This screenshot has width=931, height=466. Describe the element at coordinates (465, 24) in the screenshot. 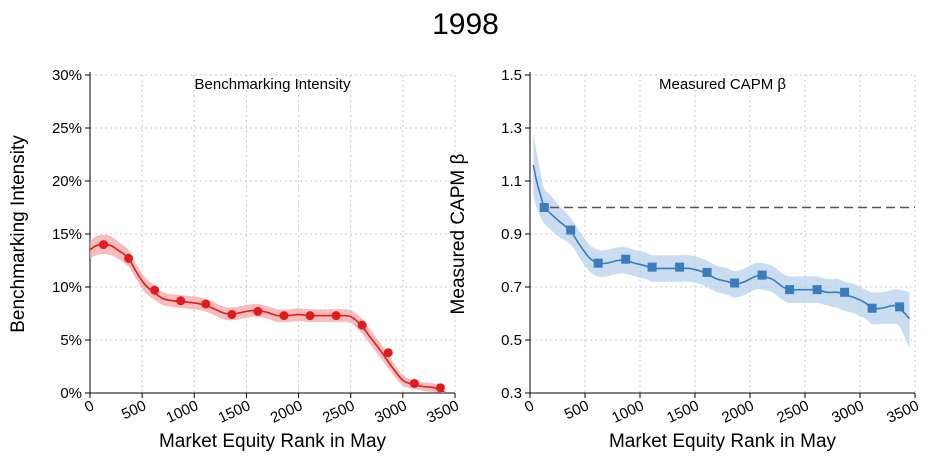

I see `figure-title: 1998` at that location.